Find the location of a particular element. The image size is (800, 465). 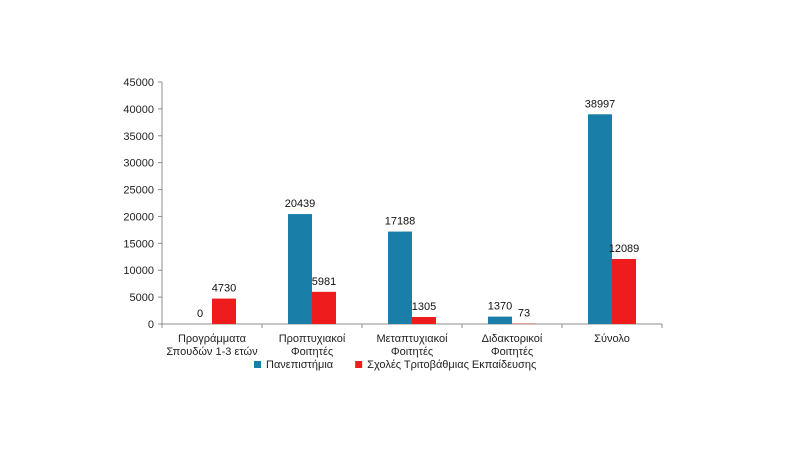

category-label: Προπτυχιακοί is located at coordinates (312, 339).